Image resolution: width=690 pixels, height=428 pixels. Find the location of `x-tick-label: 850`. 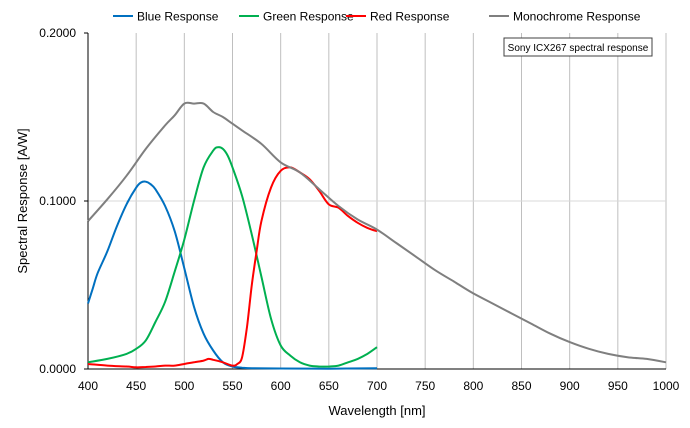

x-tick-label: 850 is located at coordinates (521, 386).